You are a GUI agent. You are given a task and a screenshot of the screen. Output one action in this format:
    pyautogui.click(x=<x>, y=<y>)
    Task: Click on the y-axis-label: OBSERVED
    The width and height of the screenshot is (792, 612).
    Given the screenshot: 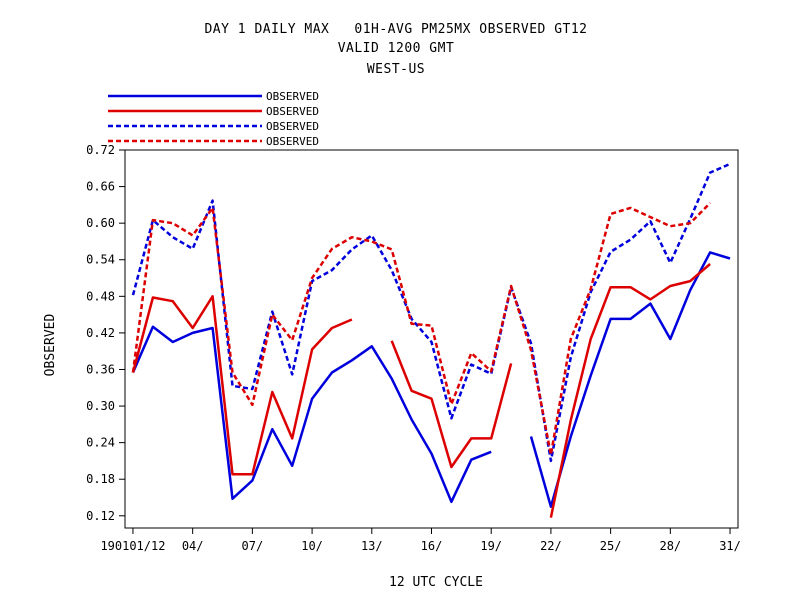 What is the action you would take?
    pyautogui.click(x=50, y=345)
    